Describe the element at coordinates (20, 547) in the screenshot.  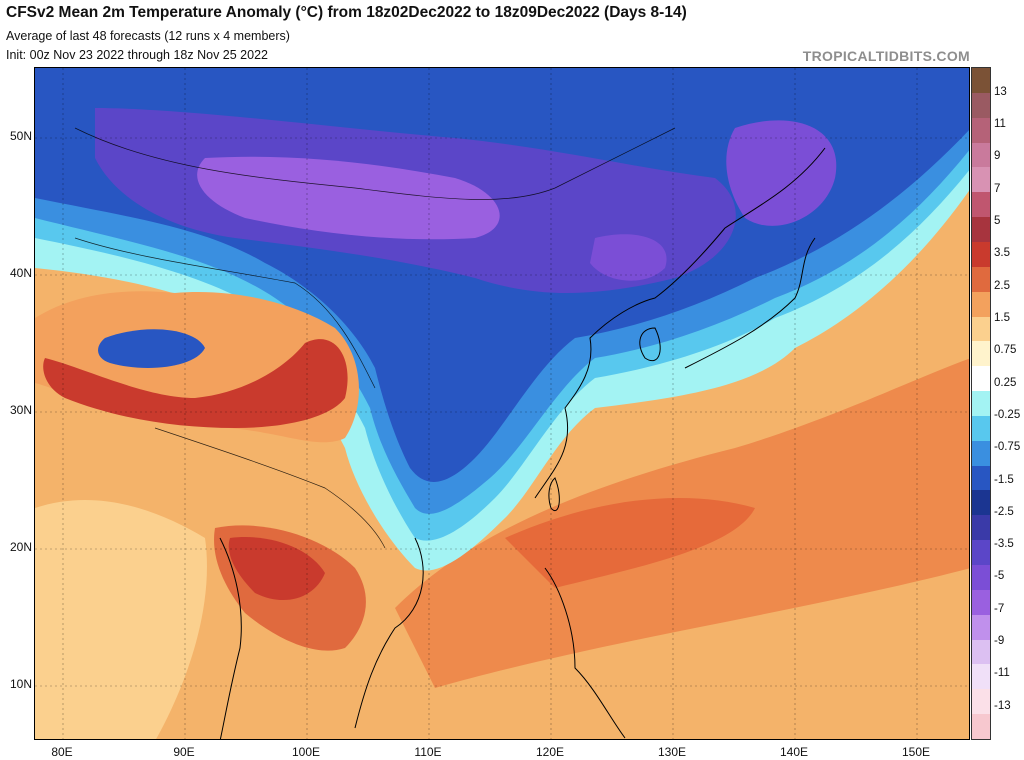
I see `lat-label-20n: 20N` at that location.